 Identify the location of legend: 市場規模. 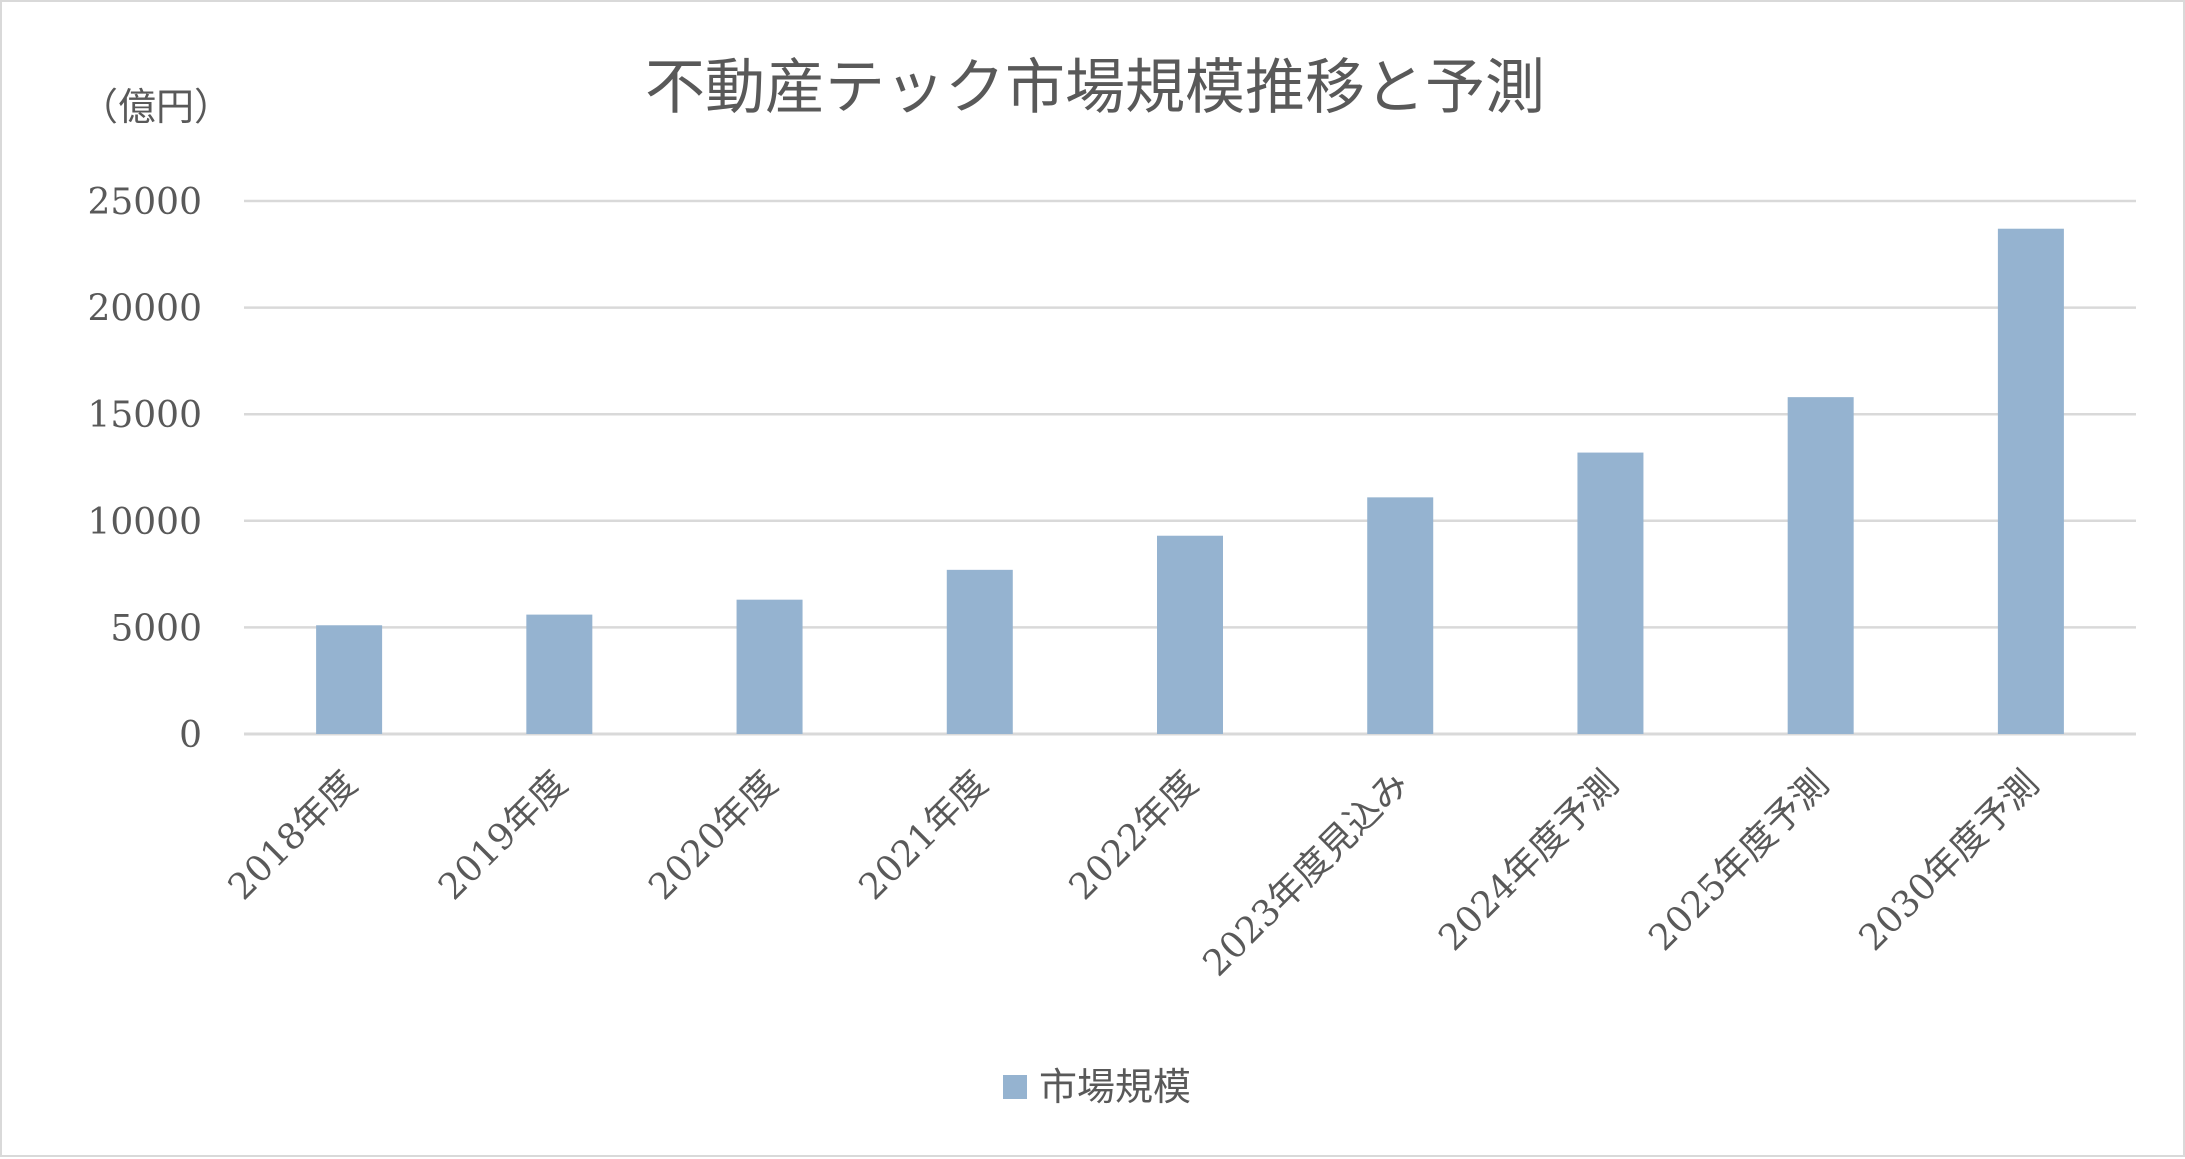
(1097, 1087).